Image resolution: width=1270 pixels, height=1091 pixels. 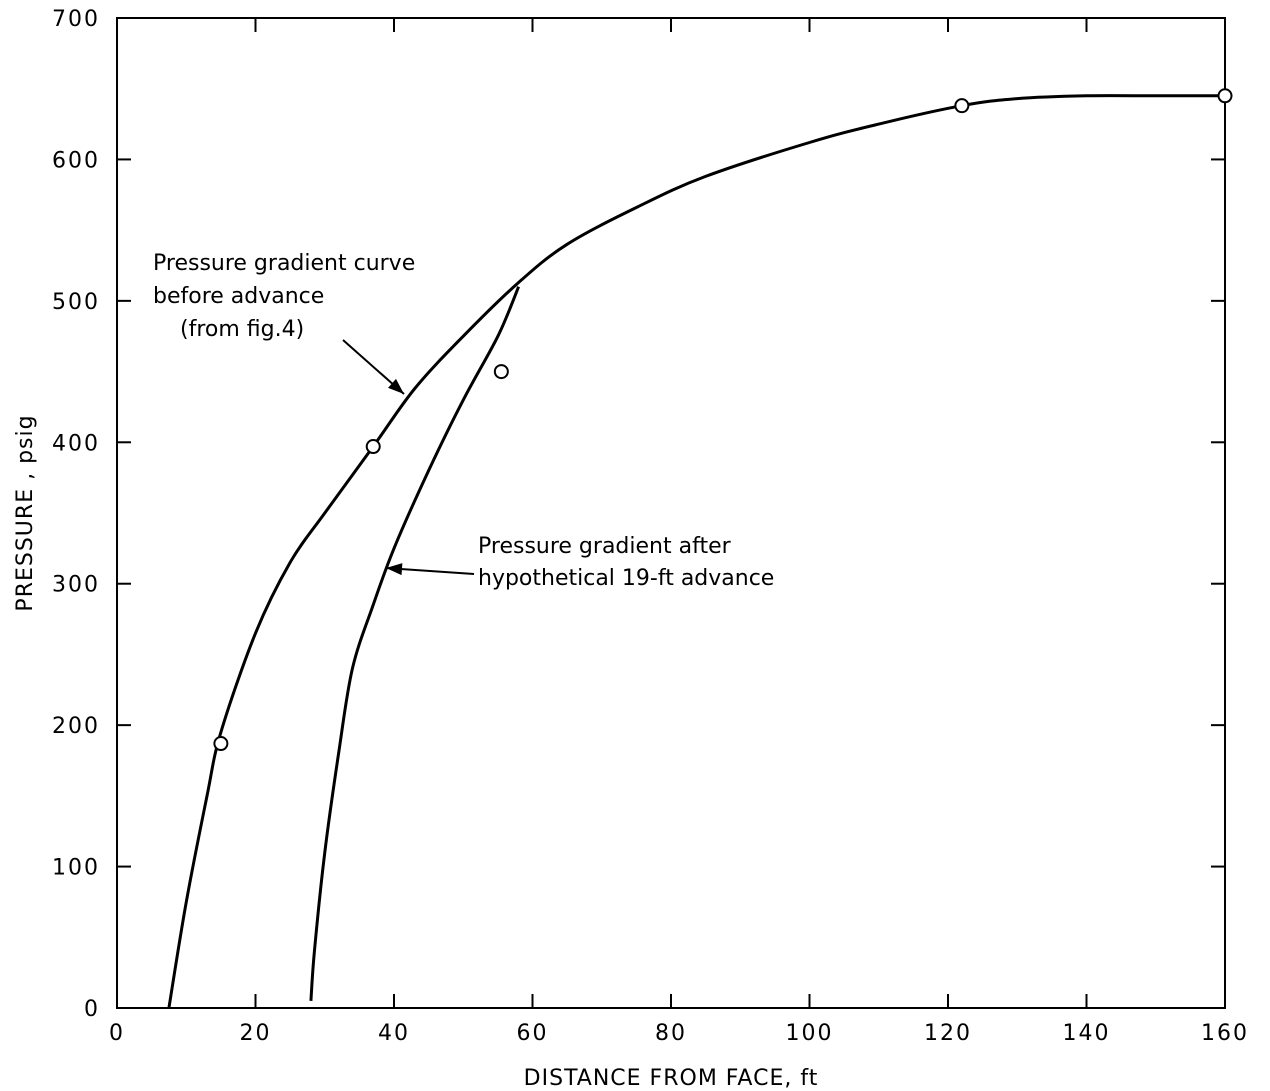 What do you see at coordinates (430, 569) in the screenshot?
I see `arrow-to-after-curve` at bounding box center [430, 569].